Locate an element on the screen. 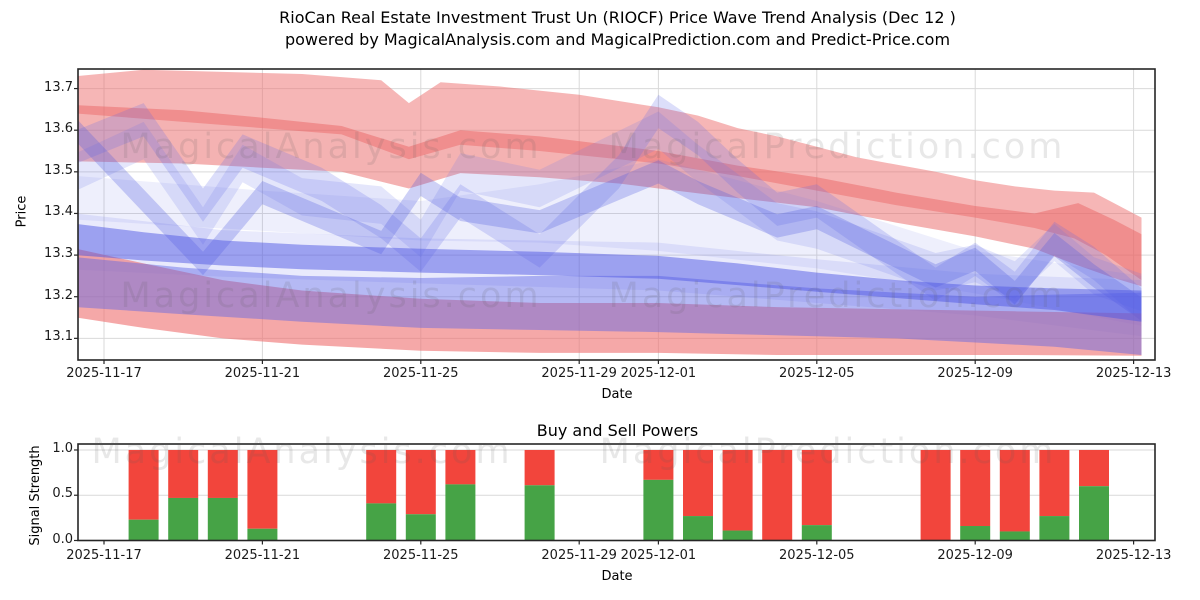  power-chart-title: Buy and Sell Powers is located at coordinates (617, 430).